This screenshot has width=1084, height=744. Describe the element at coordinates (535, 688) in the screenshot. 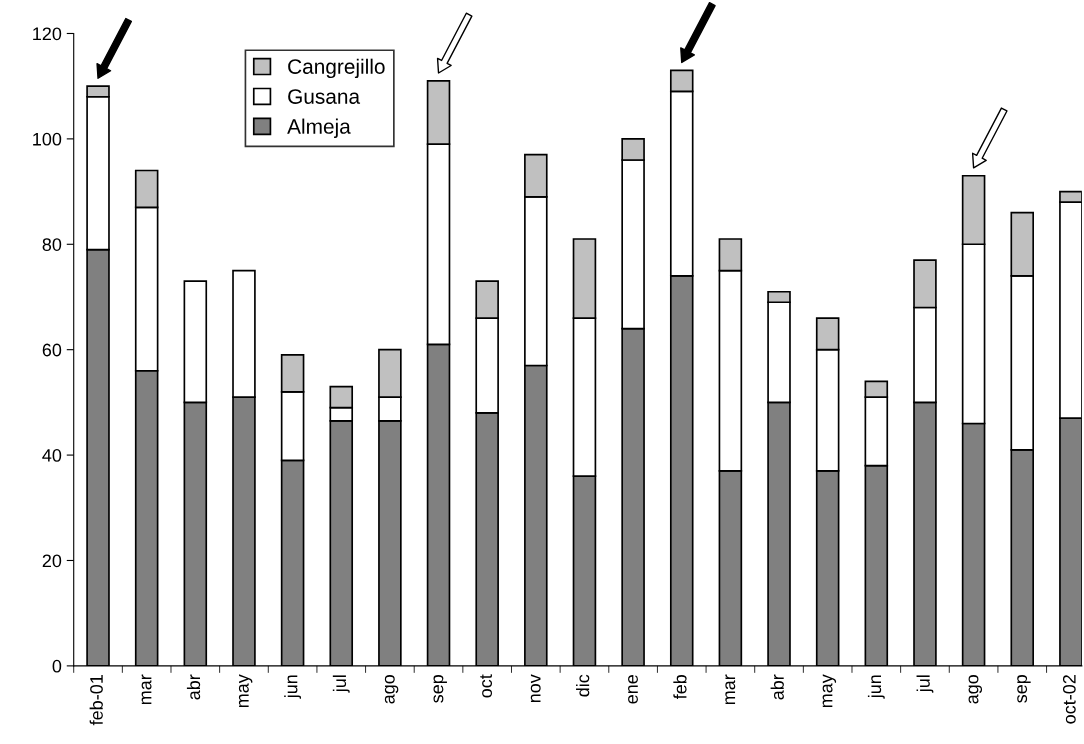

I see `x-tick-label: nov` at that location.